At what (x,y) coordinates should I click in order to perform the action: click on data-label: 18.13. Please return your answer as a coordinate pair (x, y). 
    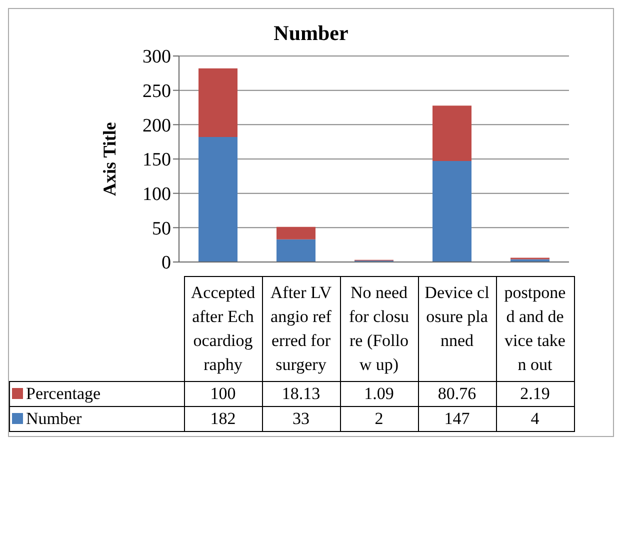
    Looking at the image, I should click on (301, 394).